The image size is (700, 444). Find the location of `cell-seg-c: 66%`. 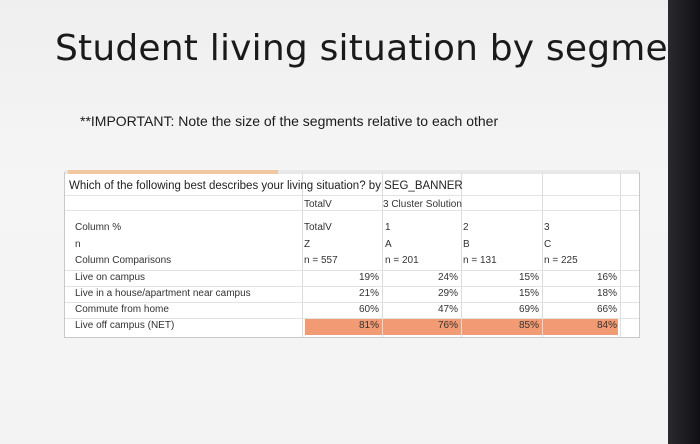

cell-seg-c: 66% is located at coordinates (606, 309).